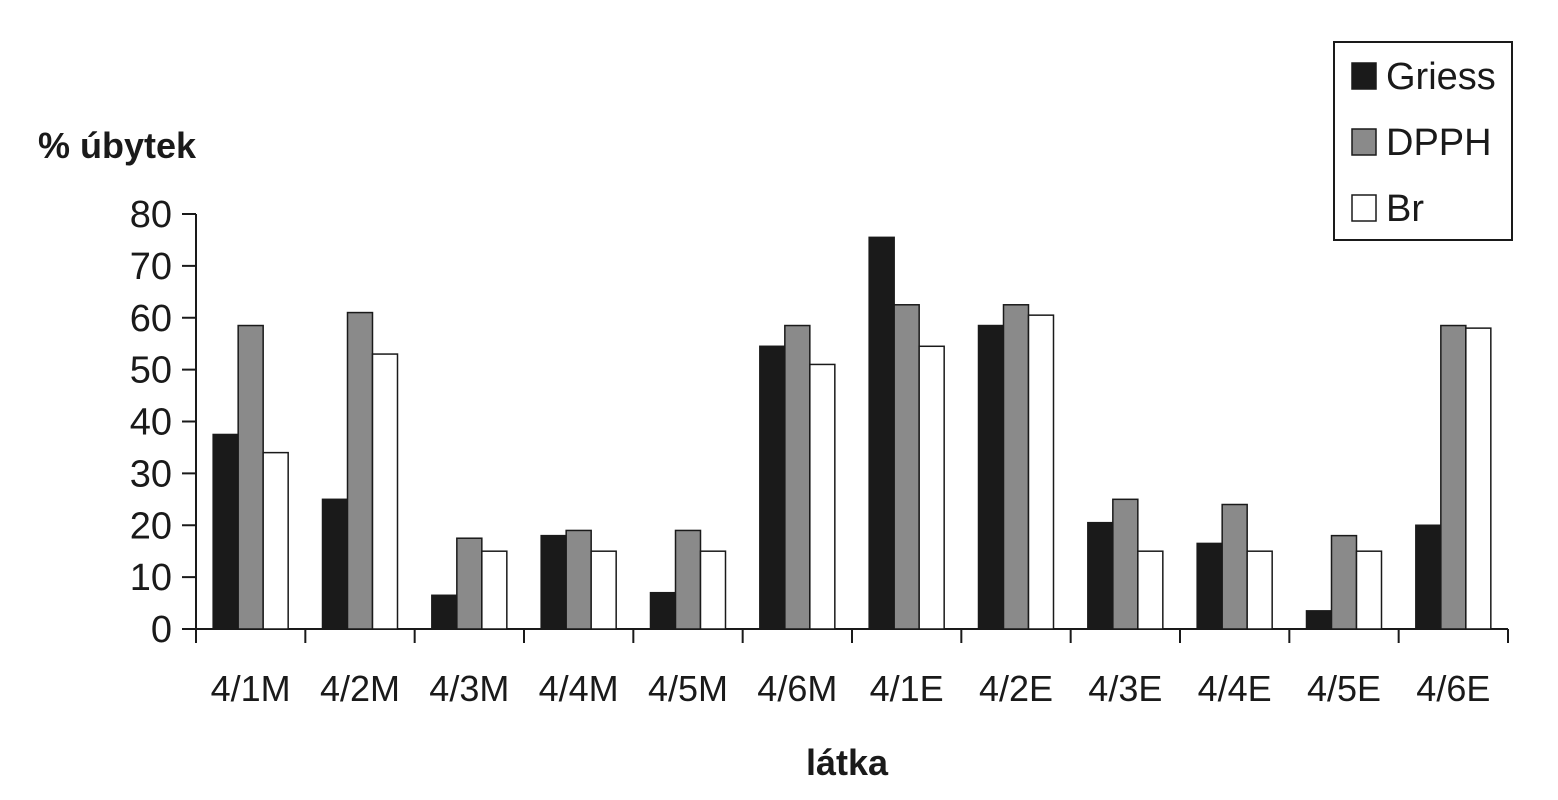 The height and width of the screenshot is (800, 1558). What do you see at coordinates (1364, 76) in the screenshot?
I see `legend-swatch-griess` at bounding box center [1364, 76].